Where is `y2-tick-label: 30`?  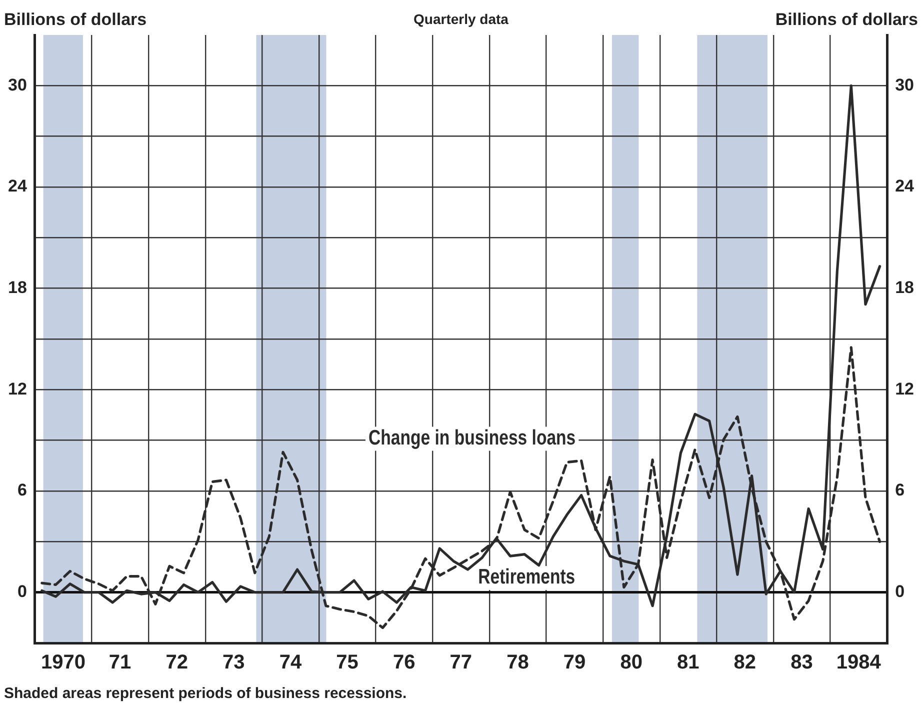
y2-tick-label: 30 is located at coordinates (904, 84).